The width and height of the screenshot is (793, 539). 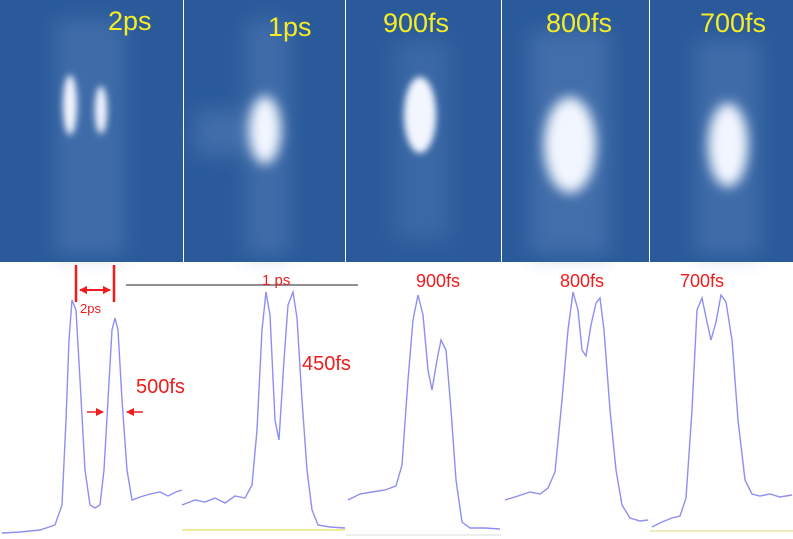 I want to click on trace-700fs: 700fs, so click(x=721, y=401).